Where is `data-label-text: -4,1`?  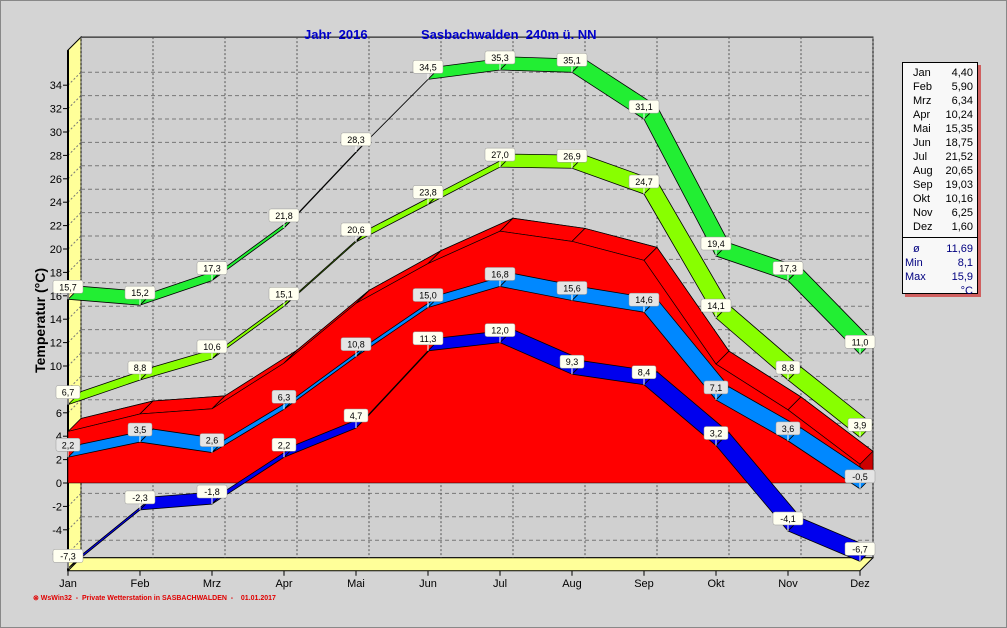
data-label-text: -4,1 is located at coordinates (788, 519).